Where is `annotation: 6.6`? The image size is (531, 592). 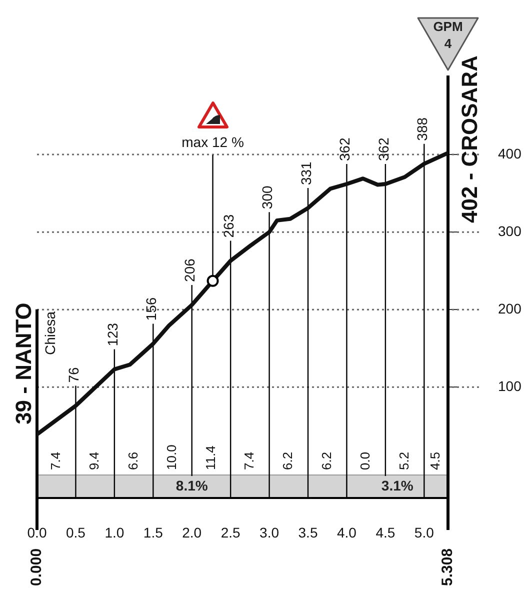
annotation: 6.6 is located at coordinates (132, 461).